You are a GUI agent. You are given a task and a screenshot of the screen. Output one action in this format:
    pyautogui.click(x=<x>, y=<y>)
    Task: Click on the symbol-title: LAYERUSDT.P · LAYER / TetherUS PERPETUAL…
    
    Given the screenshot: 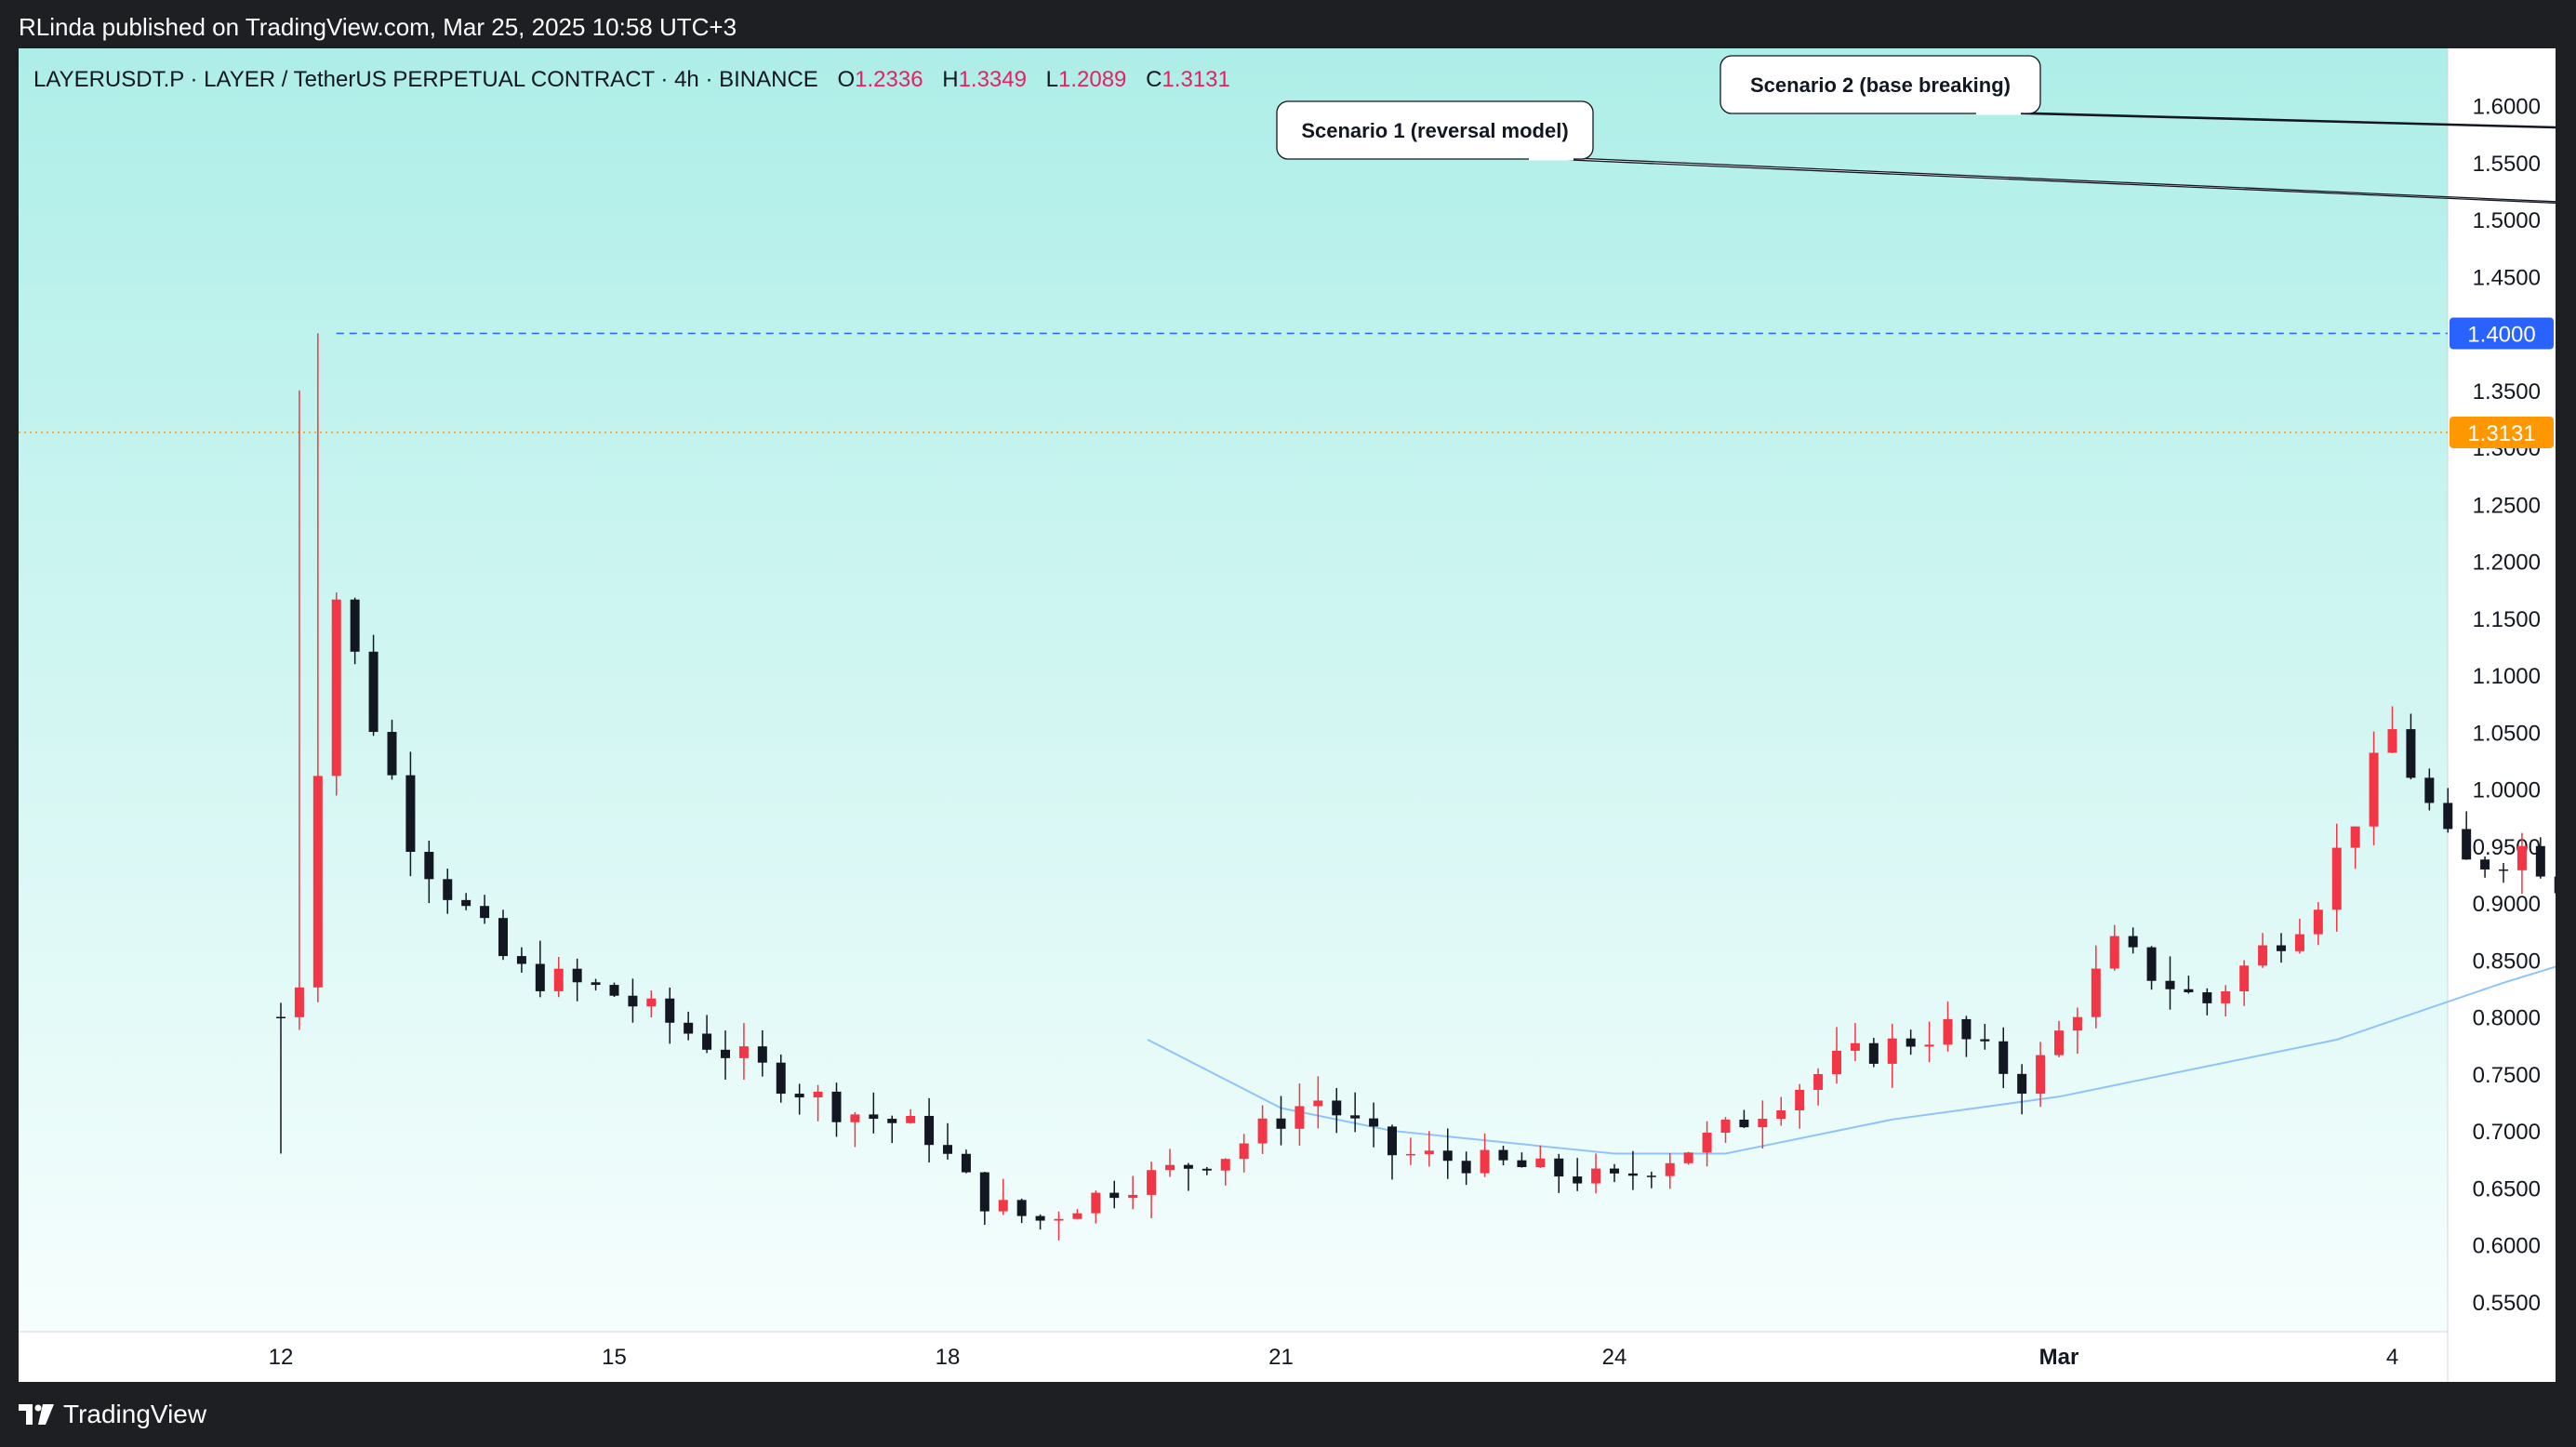 What is the action you would take?
    pyautogui.click(x=425, y=79)
    